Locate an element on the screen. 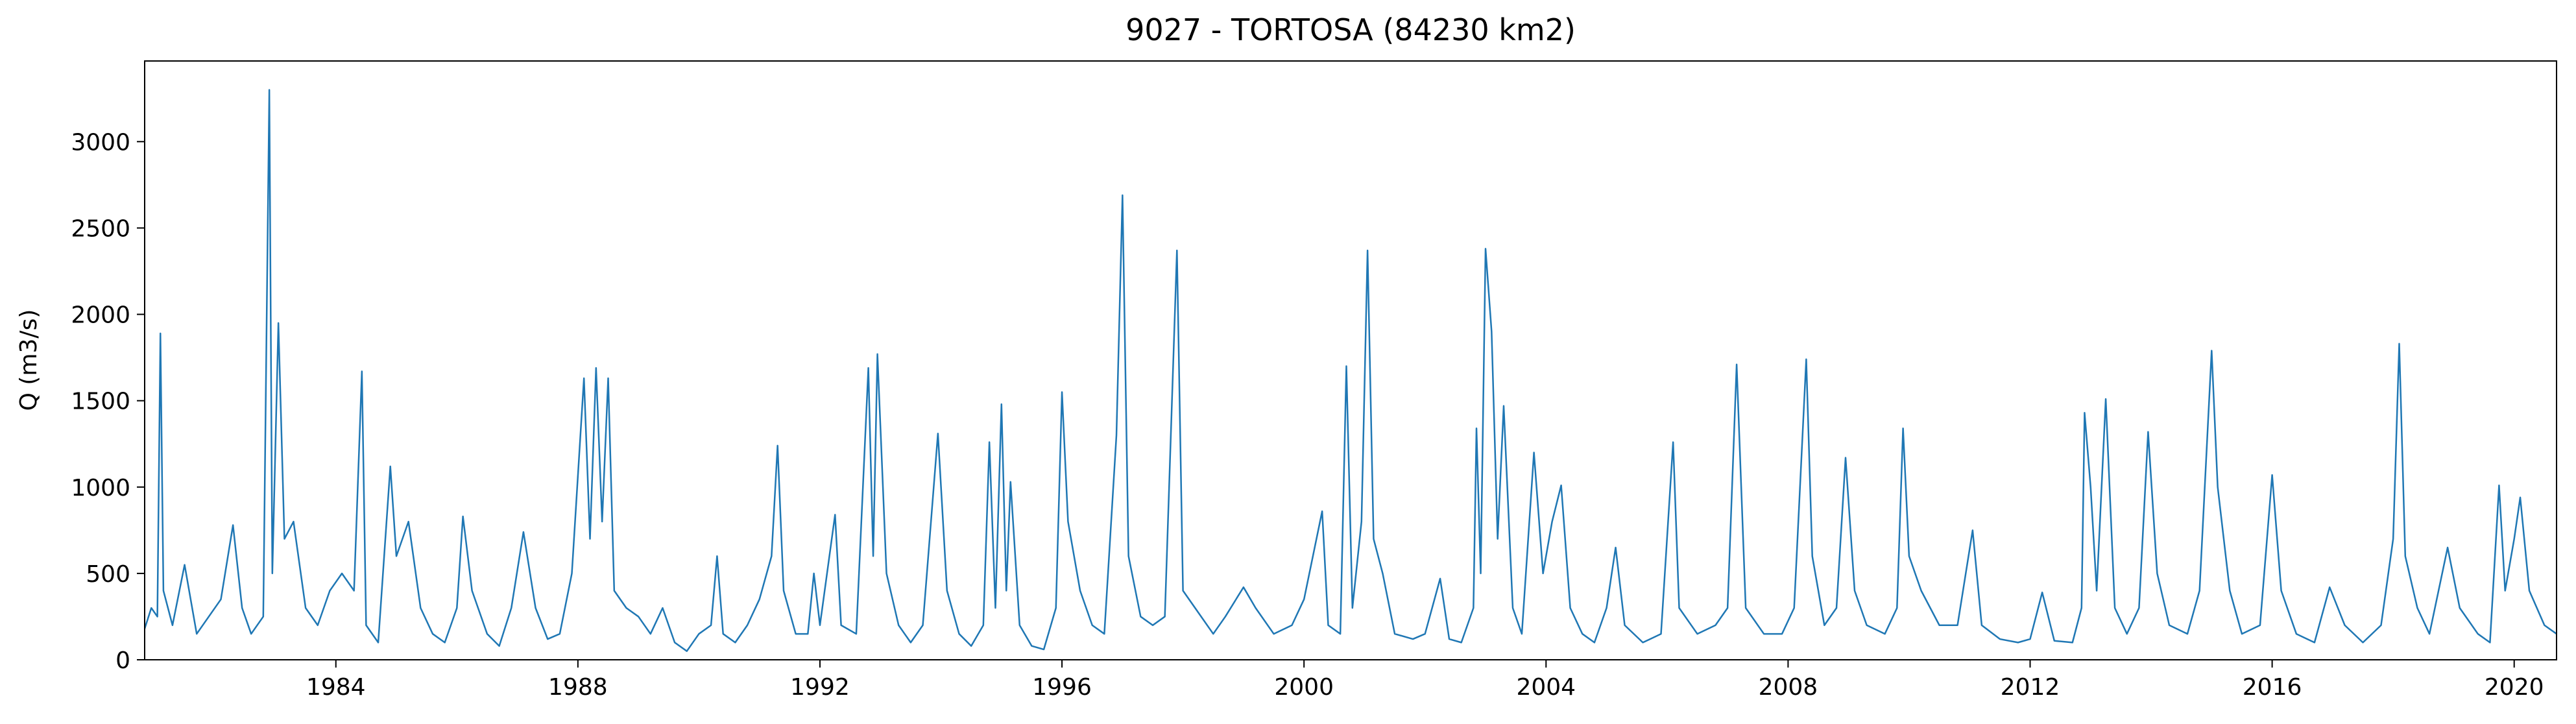  x-tick-label: 2016 is located at coordinates (2272, 687).